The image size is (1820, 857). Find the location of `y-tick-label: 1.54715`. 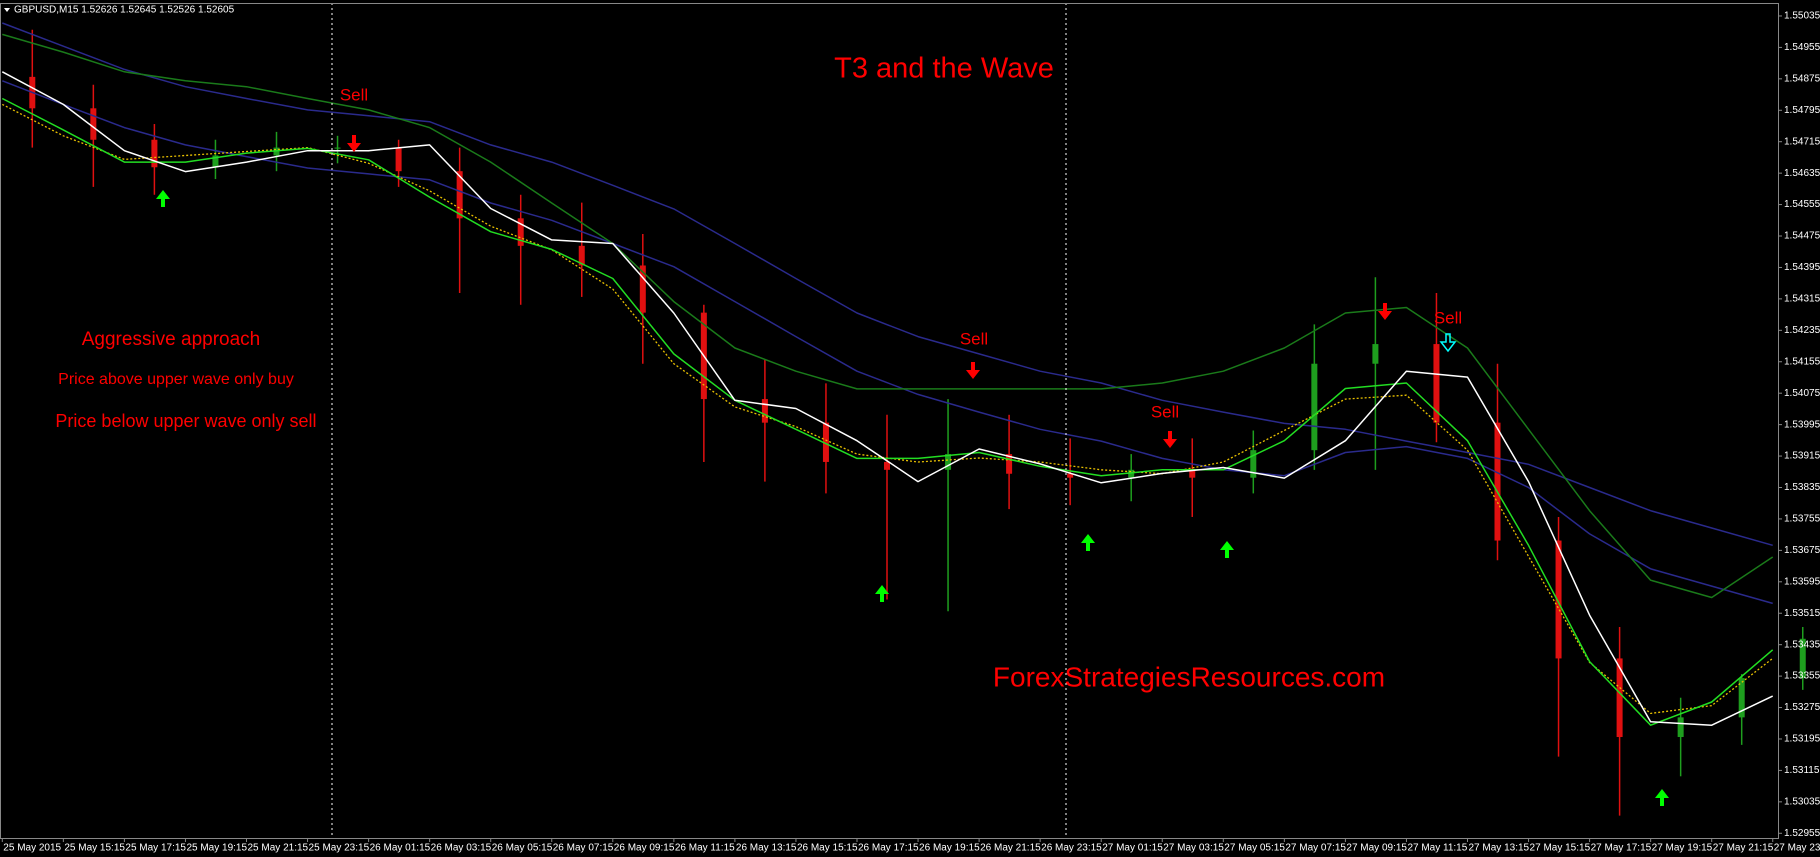

y-tick-label: 1.54715 is located at coordinates (1802, 141).